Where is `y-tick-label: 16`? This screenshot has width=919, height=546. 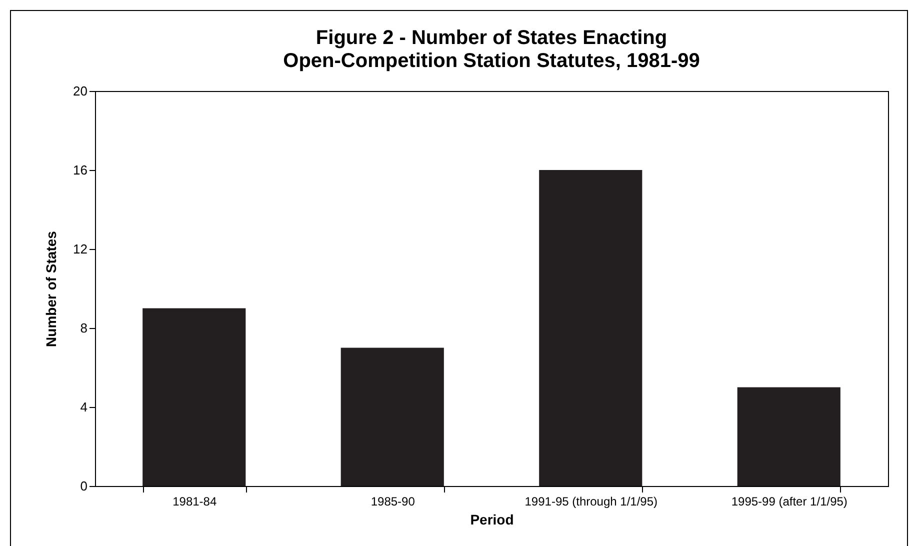 y-tick-label: 16 is located at coordinates (80, 170).